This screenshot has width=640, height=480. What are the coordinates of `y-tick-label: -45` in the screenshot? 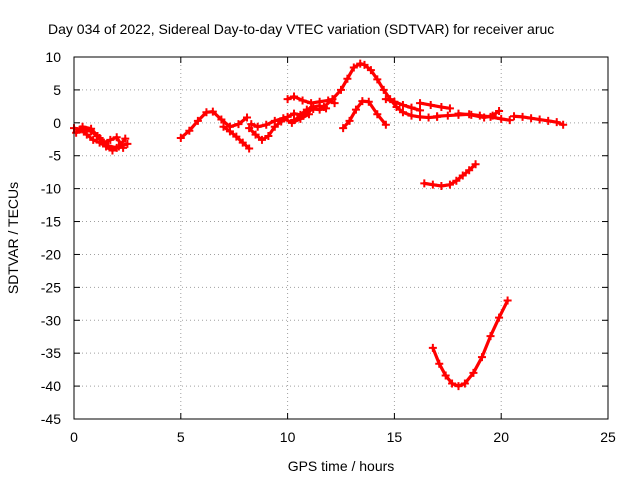 It's located at (51, 419).